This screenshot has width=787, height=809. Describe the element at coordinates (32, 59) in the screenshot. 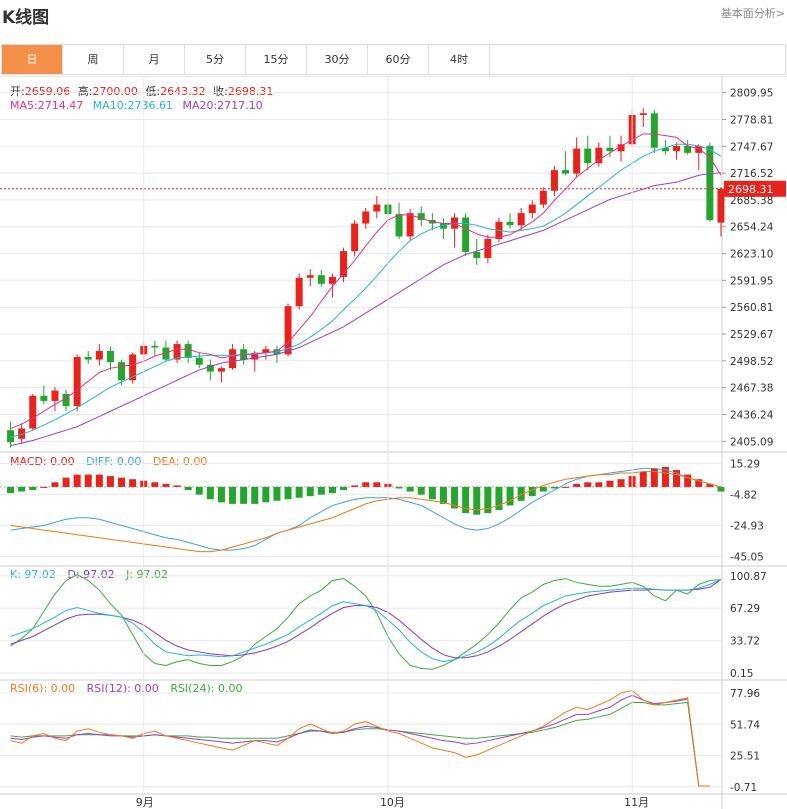

I see `tab-day: 日` at that location.